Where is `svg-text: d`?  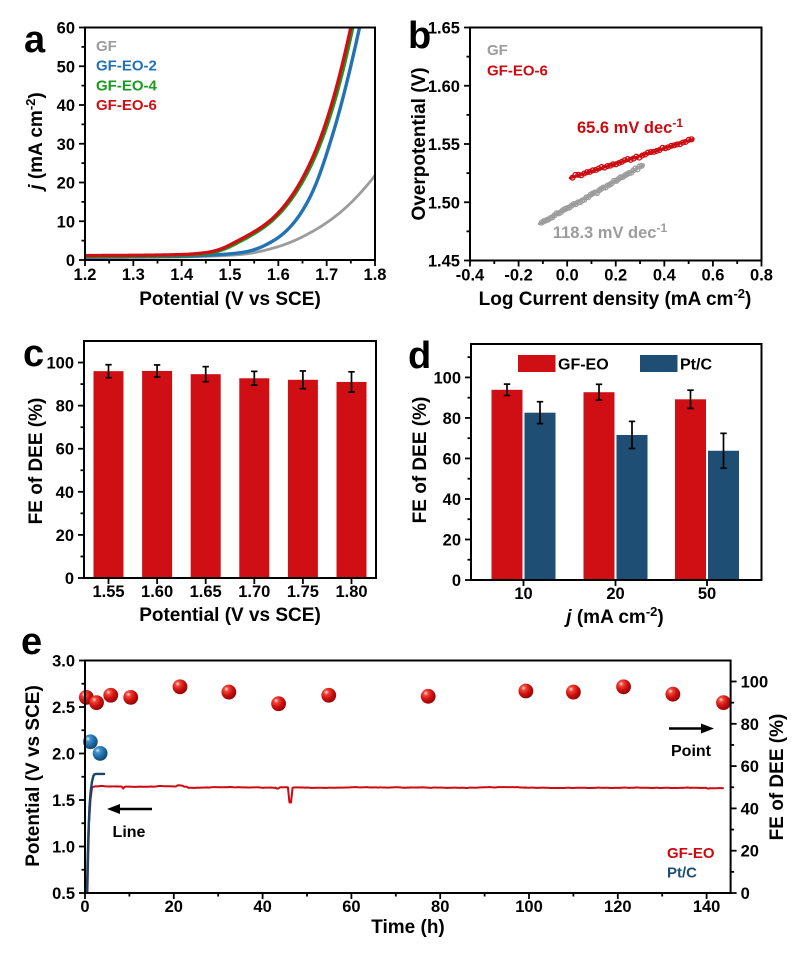 svg-text: d is located at coordinates (419, 356).